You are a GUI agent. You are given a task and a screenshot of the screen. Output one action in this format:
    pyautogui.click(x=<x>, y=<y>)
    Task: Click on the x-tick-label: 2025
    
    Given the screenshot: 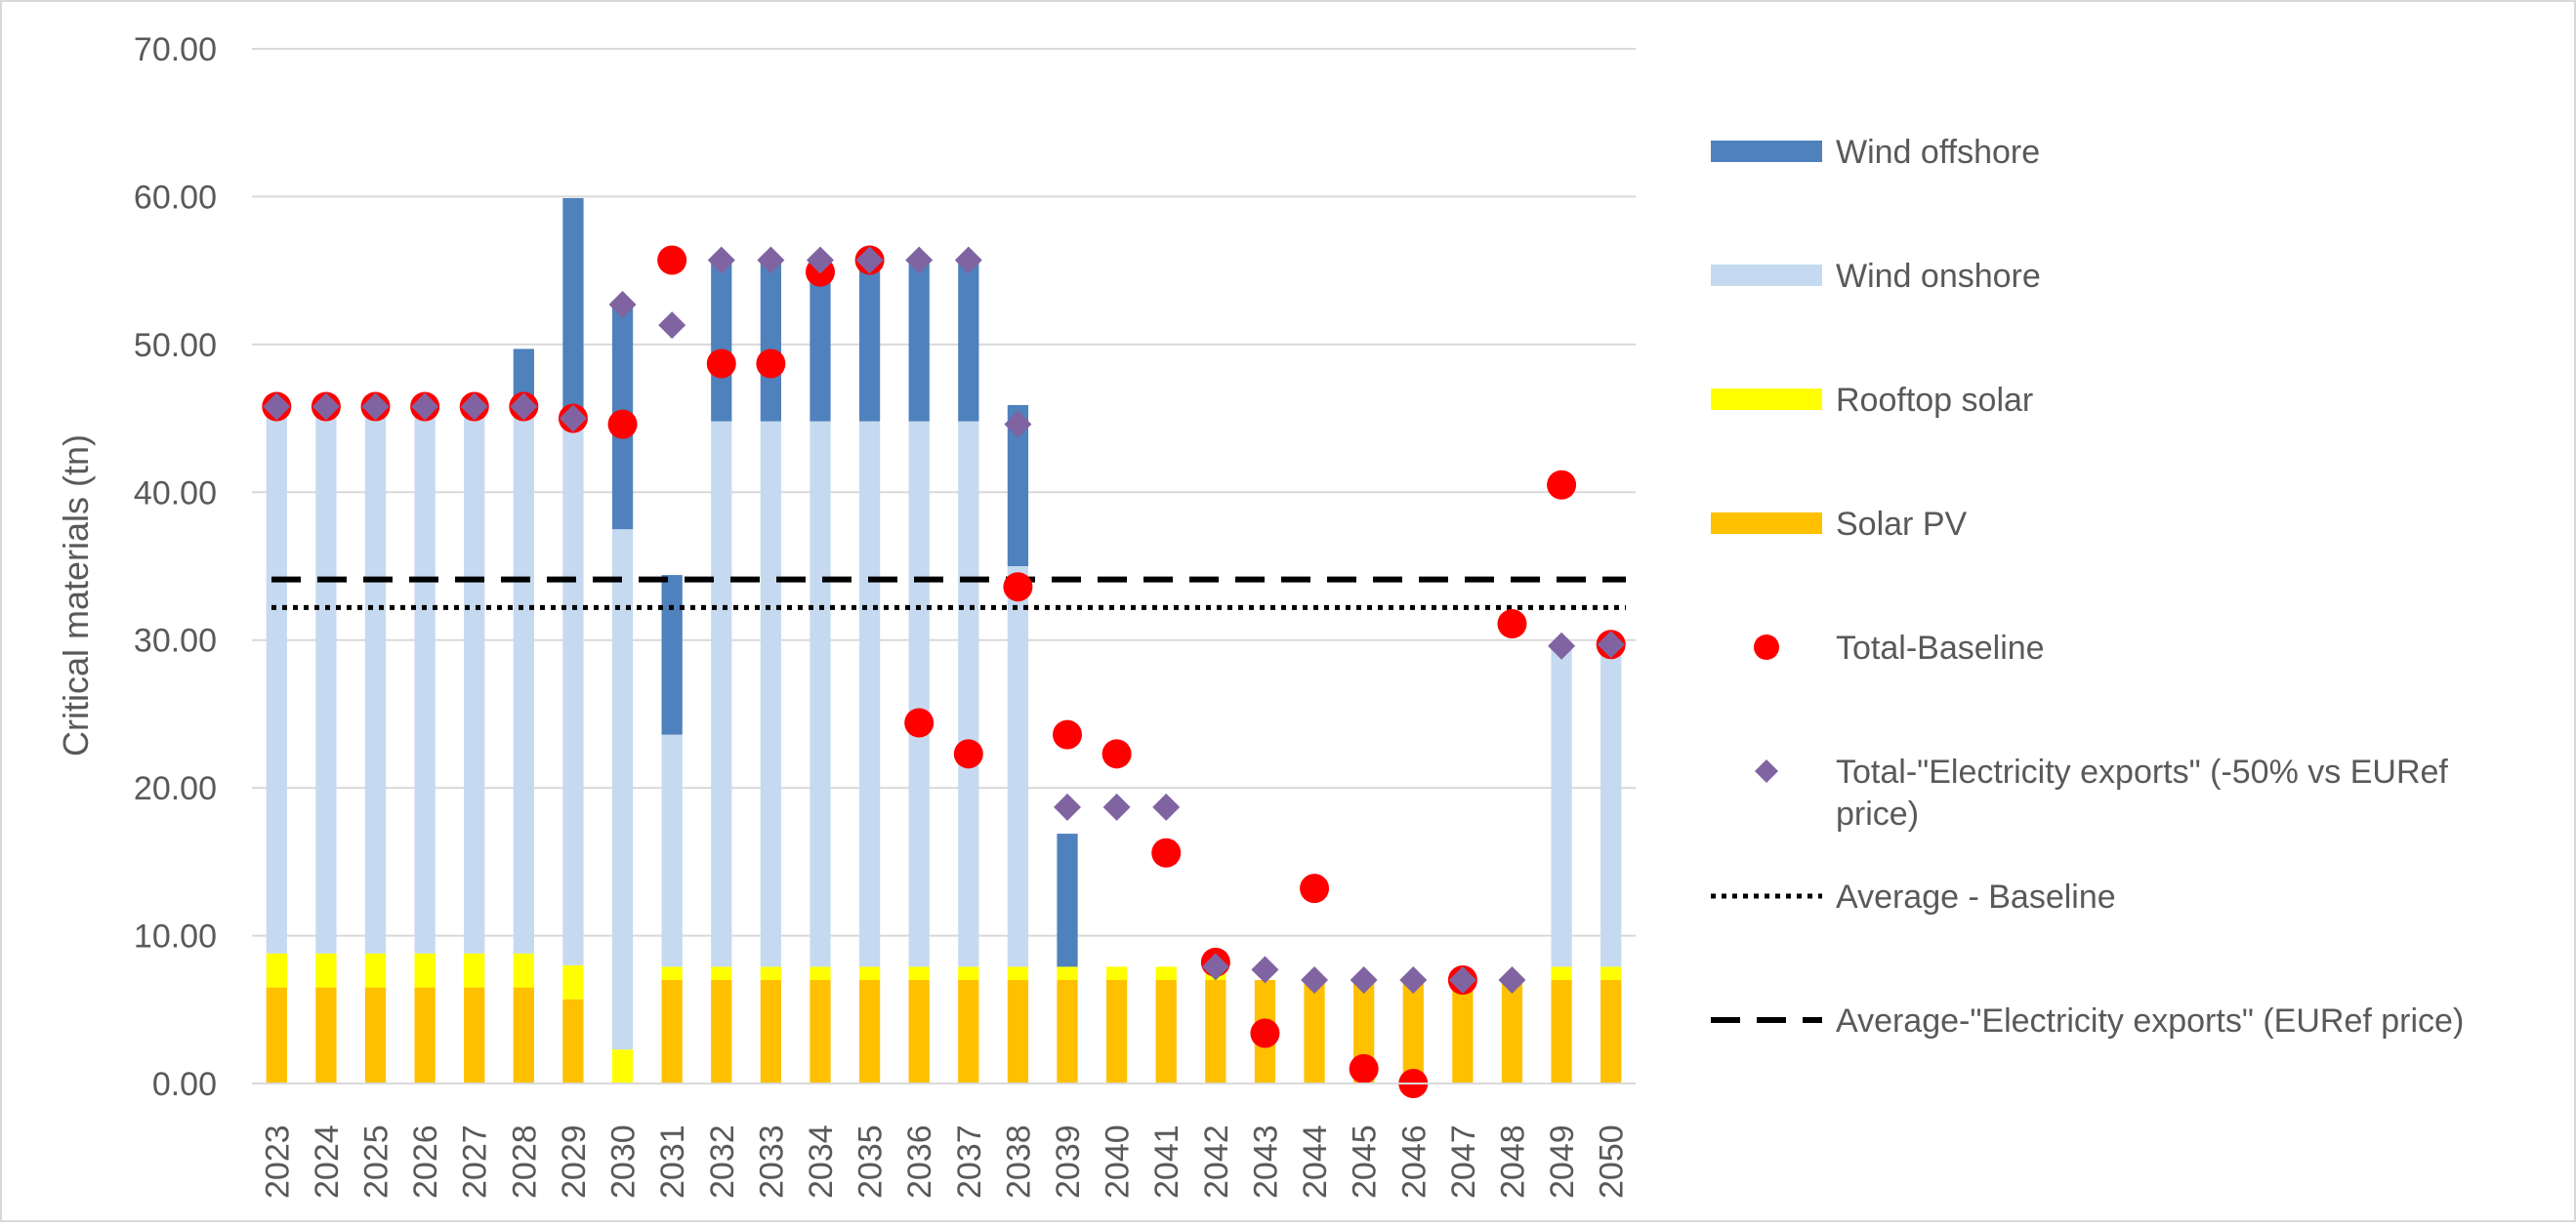 What is the action you would take?
    pyautogui.click(x=376, y=1162)
    